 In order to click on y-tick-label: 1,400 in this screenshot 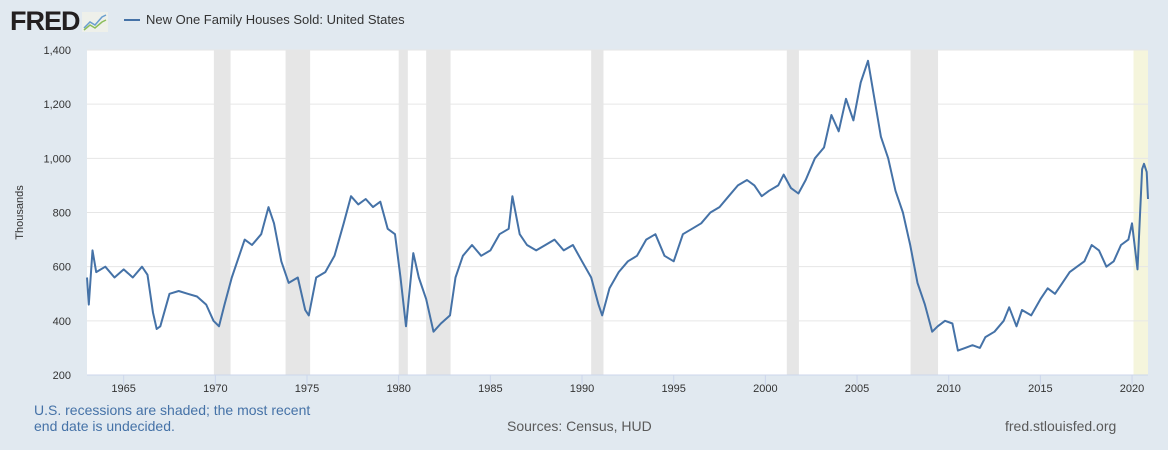, I will do `click(57, 51)`.